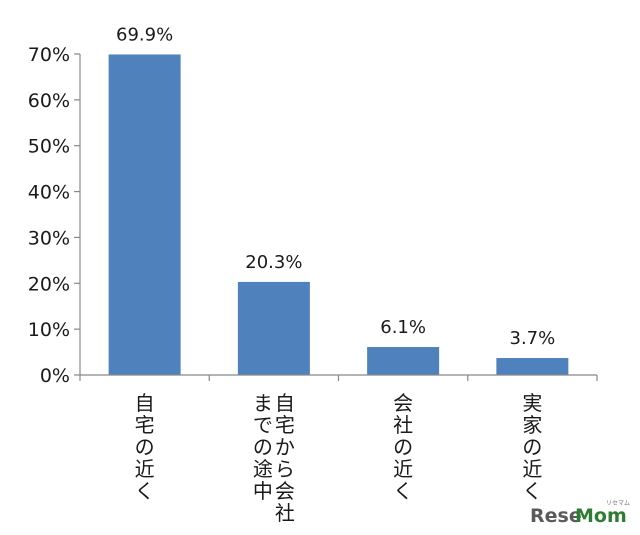 The width and height of the screenshot is (640, 535). Describe the element at coordinates (556, 516) in the screenshot. I see `watermark-brand-a: Rese` at that location.